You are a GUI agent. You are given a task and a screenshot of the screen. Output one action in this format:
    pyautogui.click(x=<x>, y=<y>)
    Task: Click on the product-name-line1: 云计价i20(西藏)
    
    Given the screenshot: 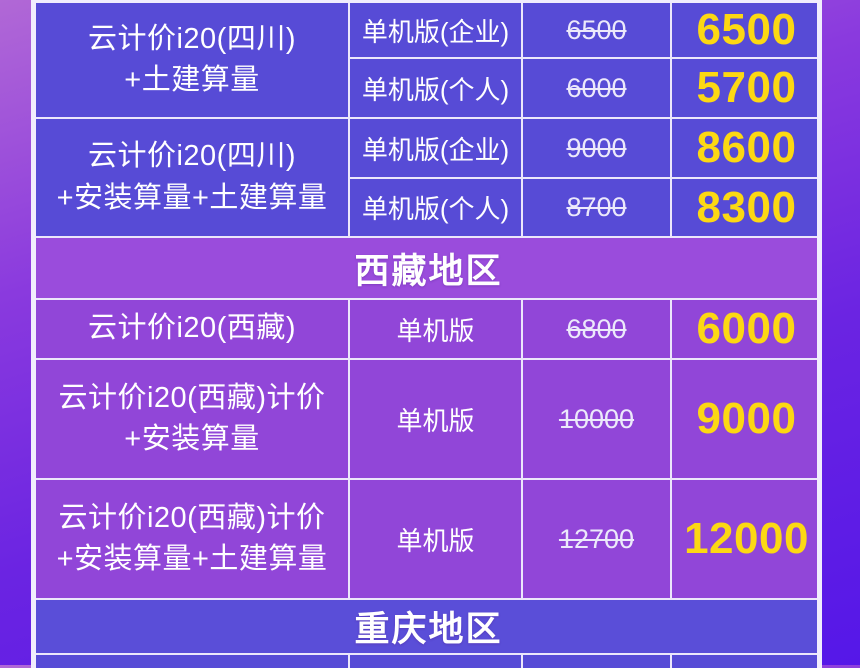 What is the action you would take?
    pyautogui.click(x=191, y=328)
    